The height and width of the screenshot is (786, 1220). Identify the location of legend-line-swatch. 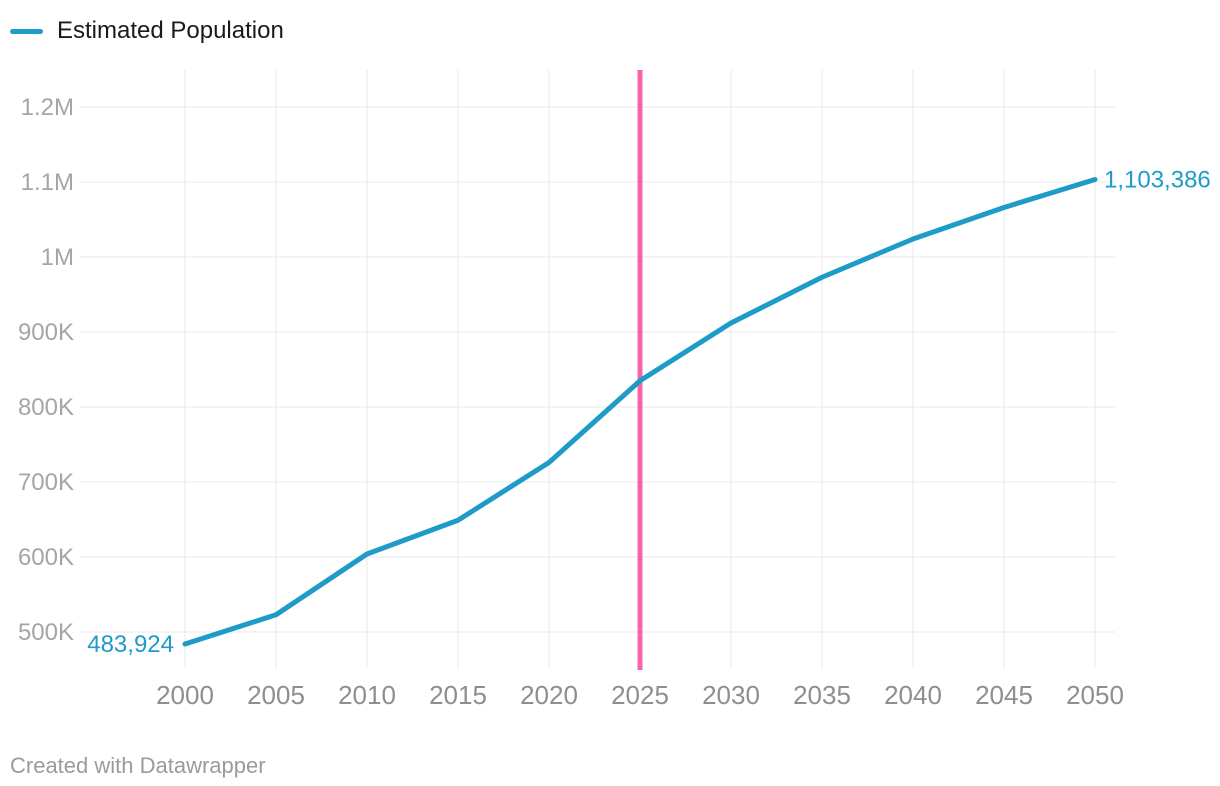
(26, 31).